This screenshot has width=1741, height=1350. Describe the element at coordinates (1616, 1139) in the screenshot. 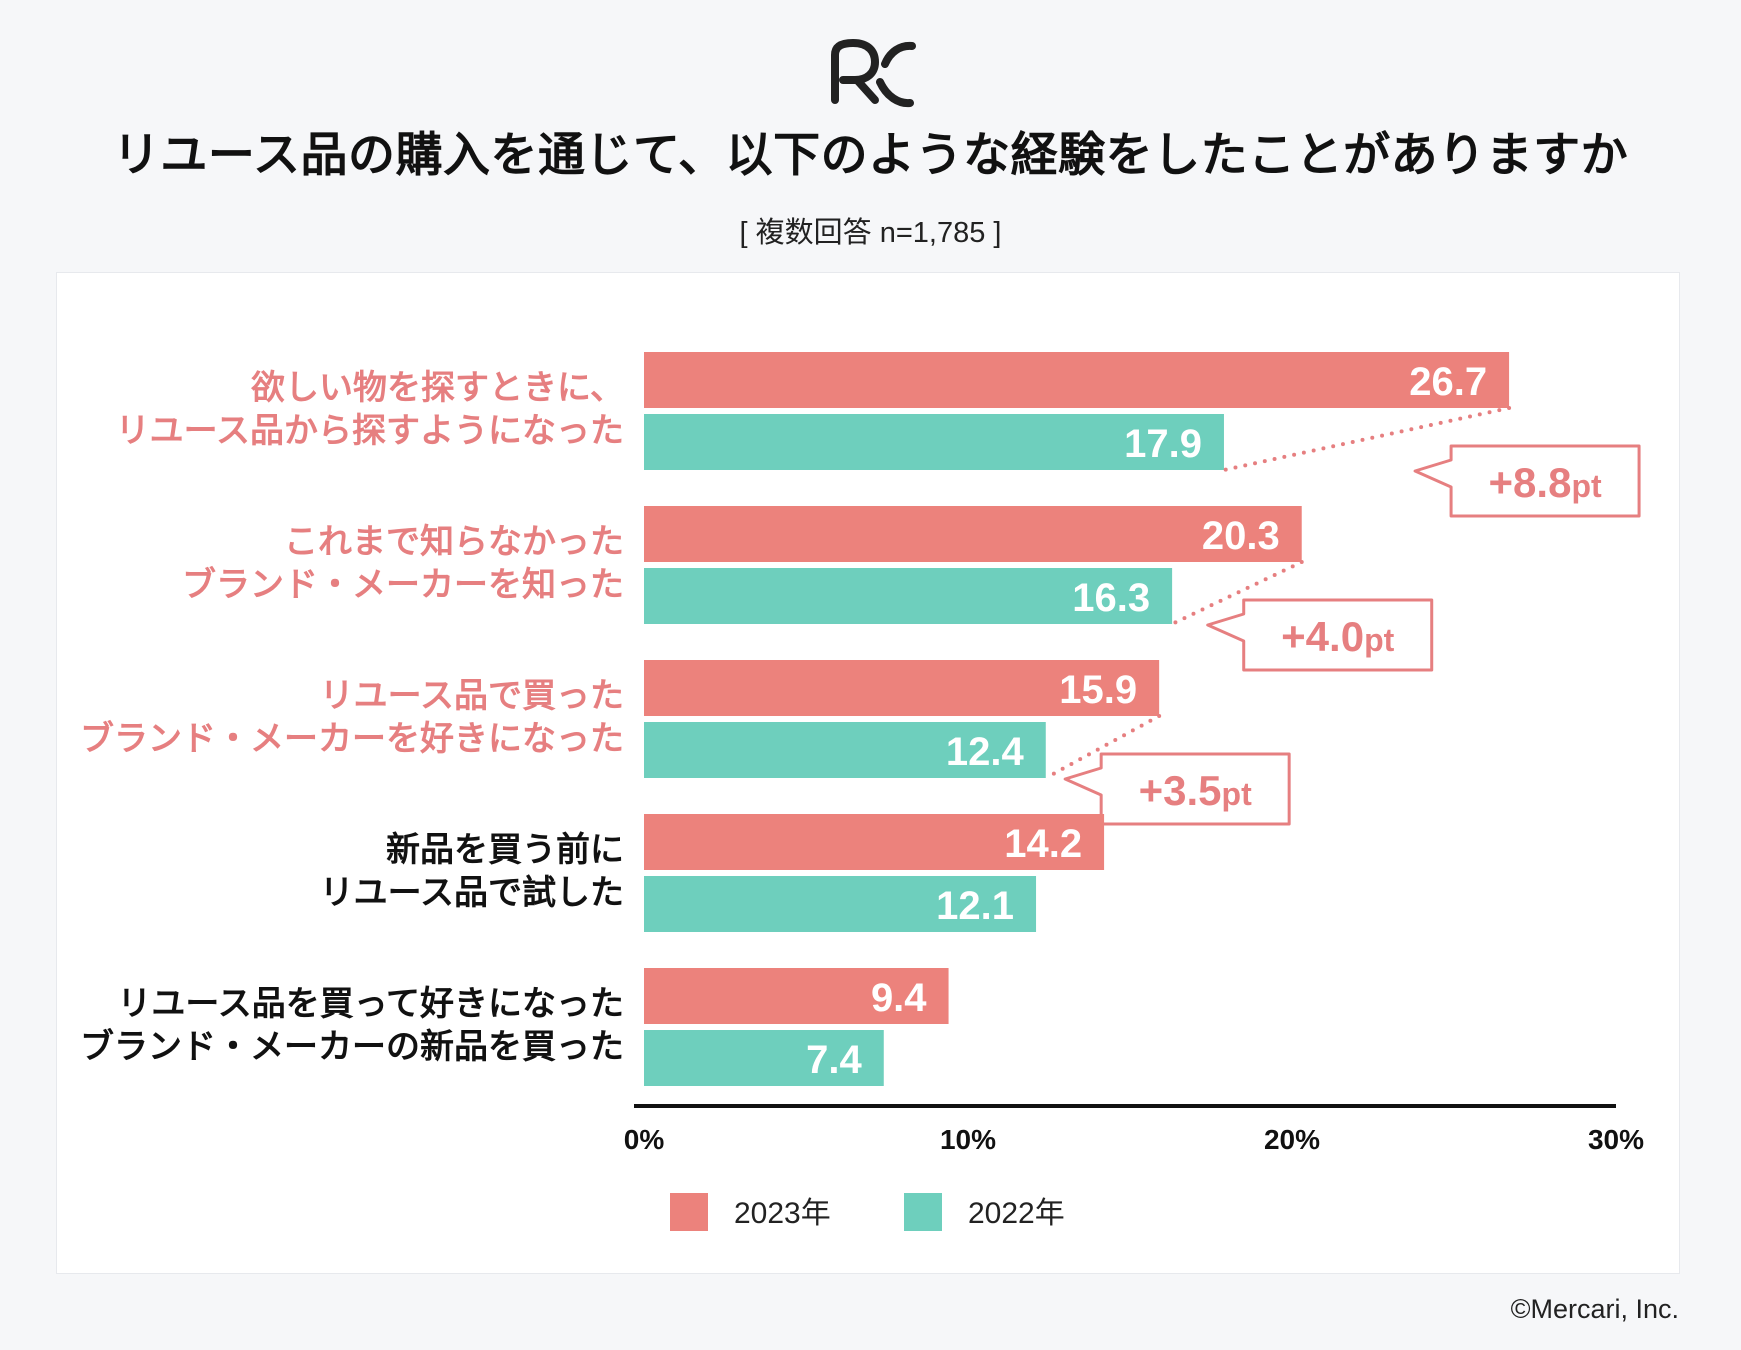

I see `x-tick-label-4: 30%` at that location.